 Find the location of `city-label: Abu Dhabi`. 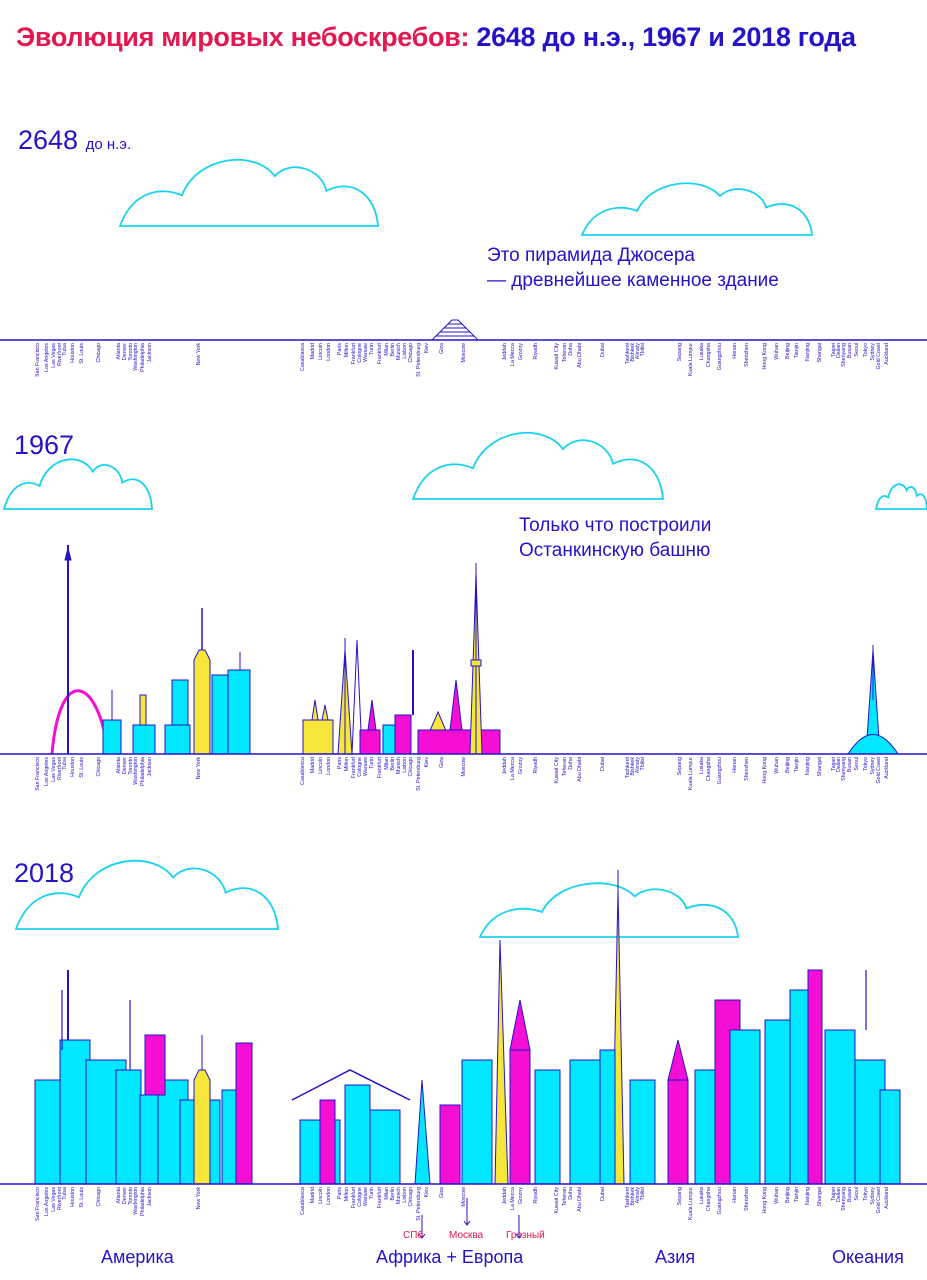

city-label: Abu Dhabi is located at coordinates (580, 769).